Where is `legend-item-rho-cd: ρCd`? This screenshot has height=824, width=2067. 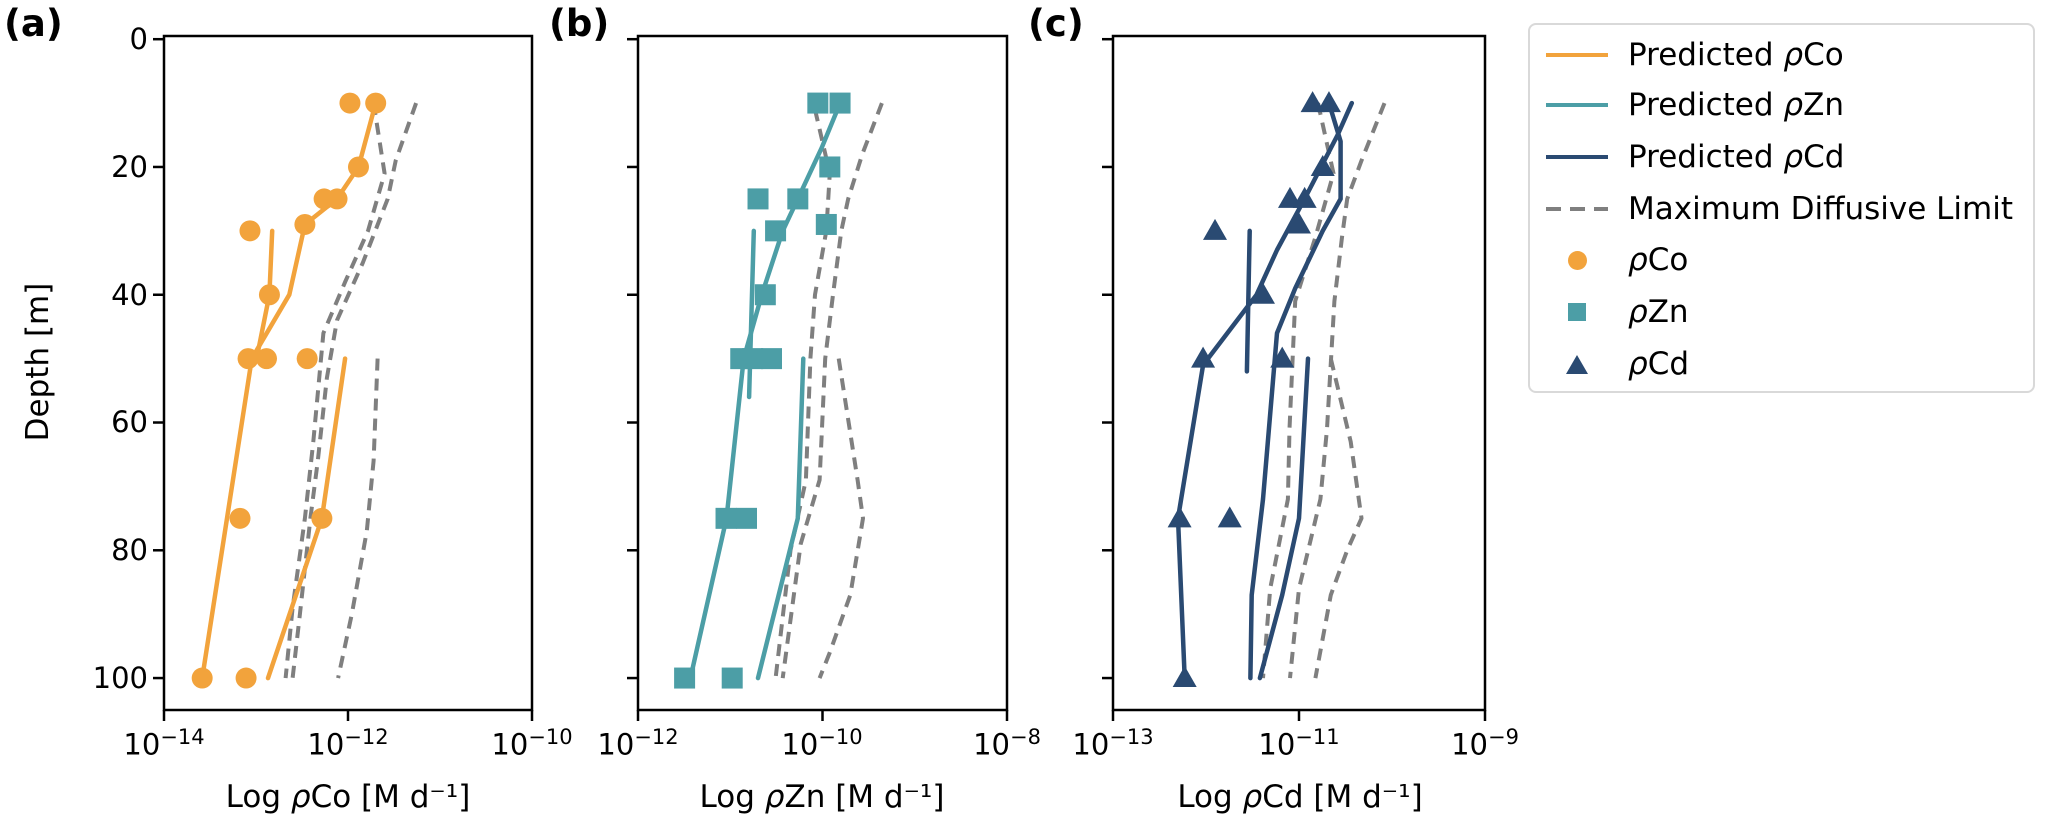 legend-item-rho-cd: ρCd is located at coordinates (1781, 364).